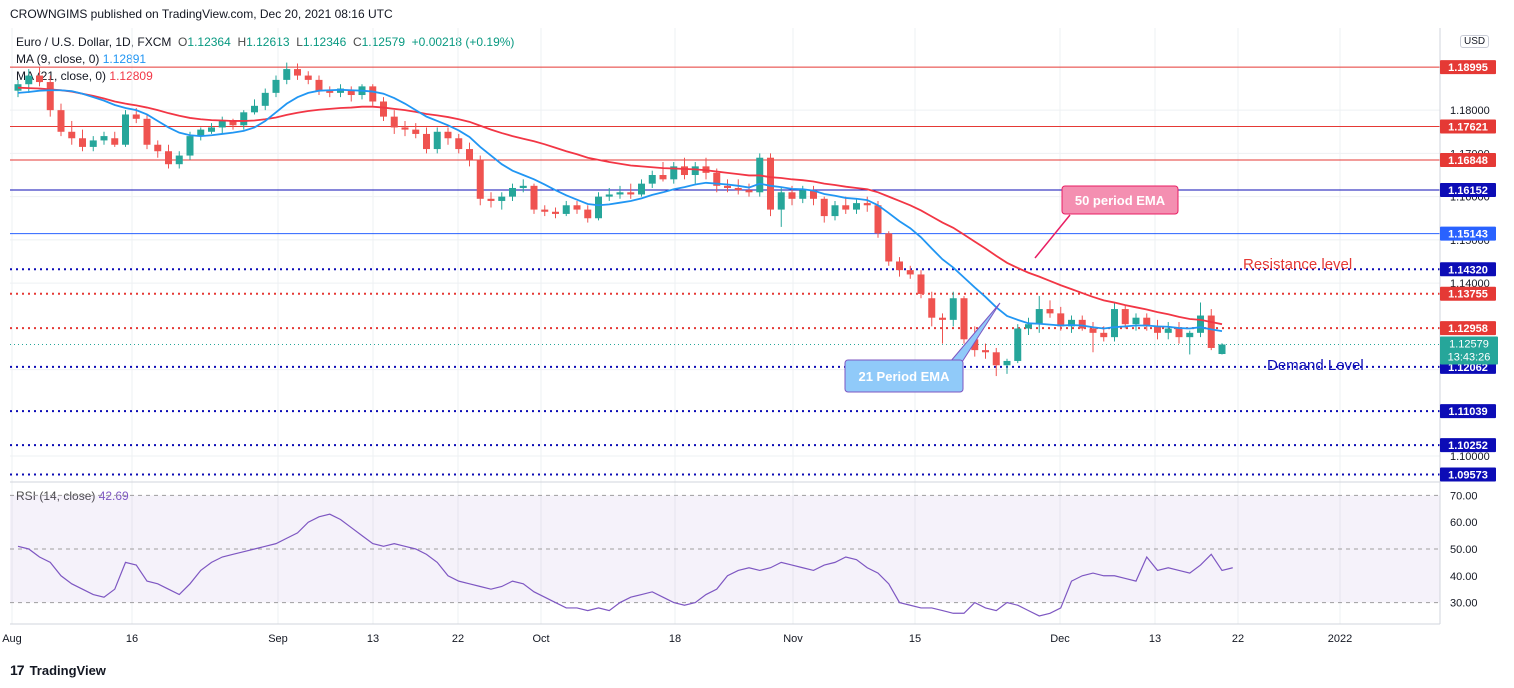  I want to click on currency-badge: USD, so click(1475, 41).